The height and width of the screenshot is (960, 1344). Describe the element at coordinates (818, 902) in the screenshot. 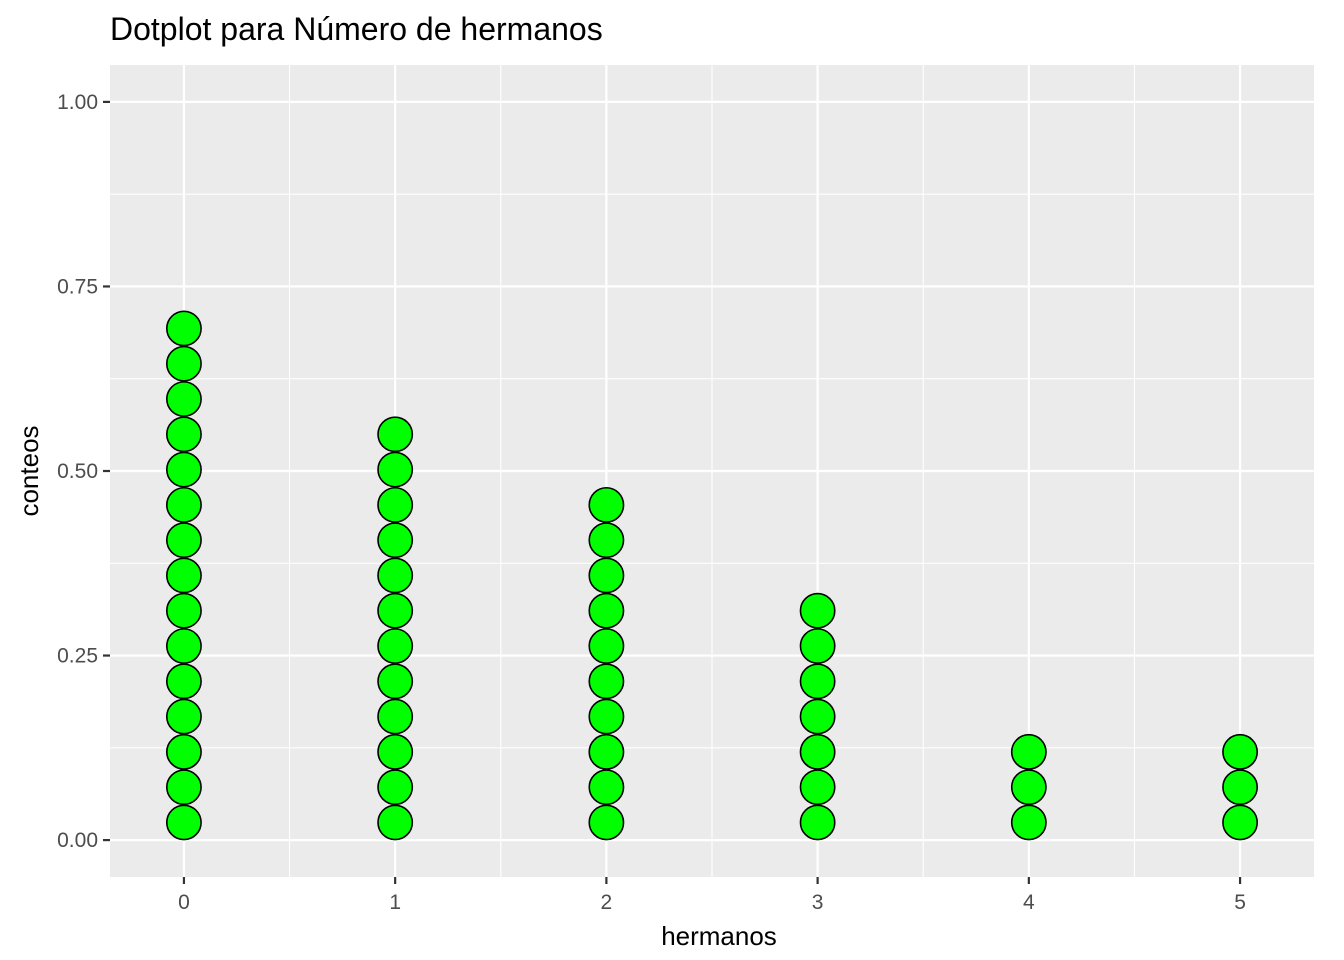

I see `x-tick-label: 3` at that location.